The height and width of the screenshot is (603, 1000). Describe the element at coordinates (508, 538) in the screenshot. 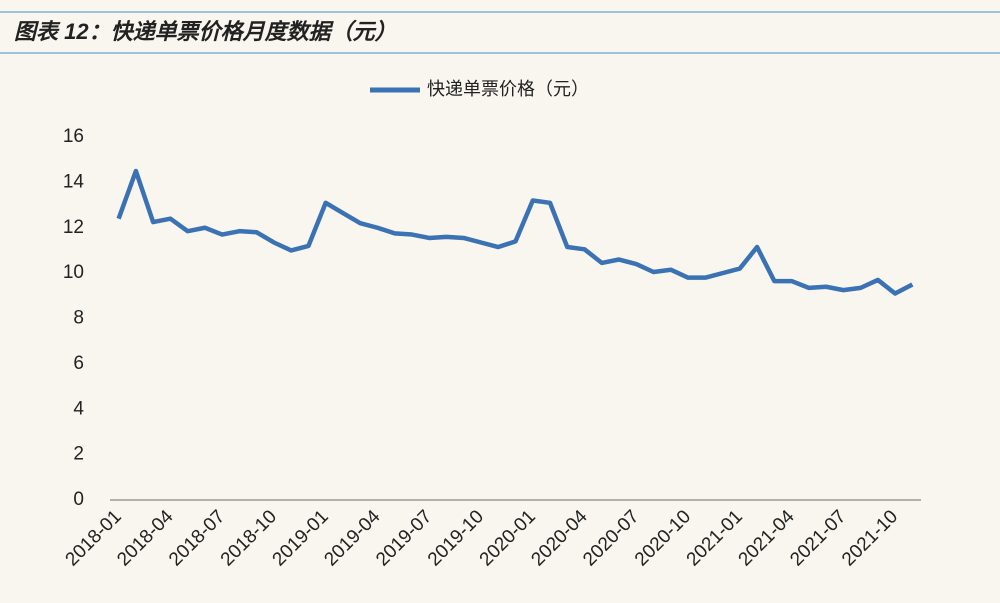

I see `x-tick-label: 2020-01` at that location.